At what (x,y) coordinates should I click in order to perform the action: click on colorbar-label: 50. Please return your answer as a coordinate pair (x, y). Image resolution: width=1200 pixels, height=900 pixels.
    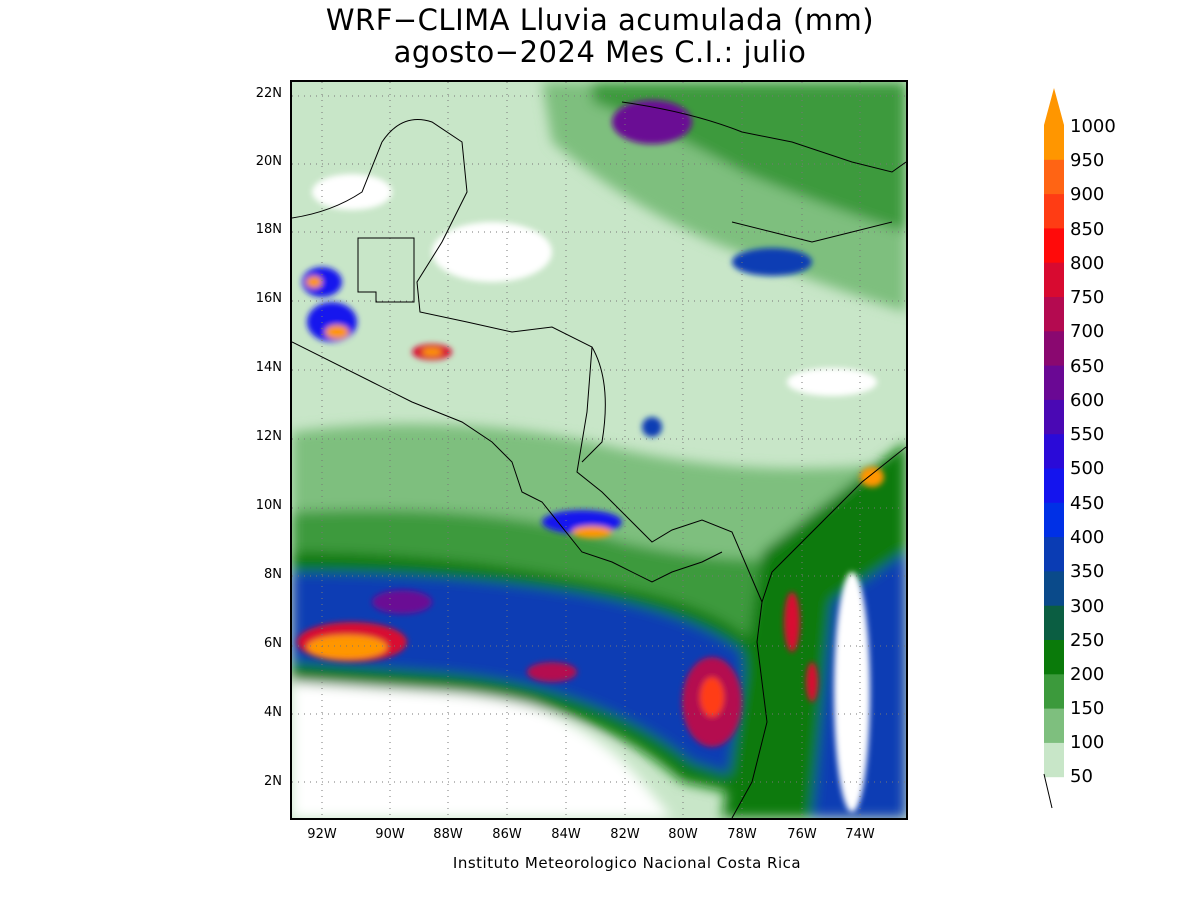
    Looking at the image, I should click on (1081, 776).